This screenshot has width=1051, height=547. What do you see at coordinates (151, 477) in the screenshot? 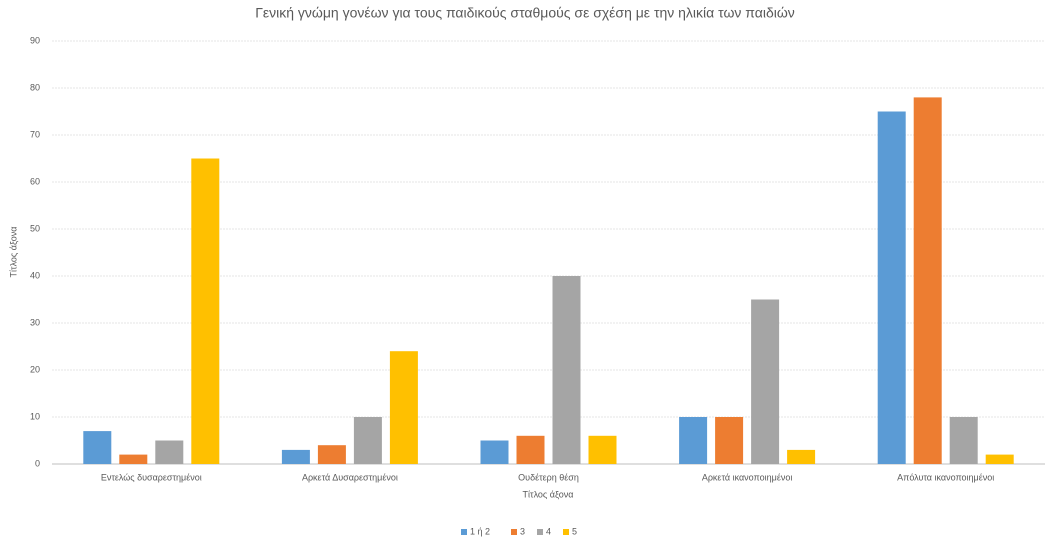
I see `x-tick-label: Εντελώς δυσαρεστημένοι` at bounding box center [151, 477].